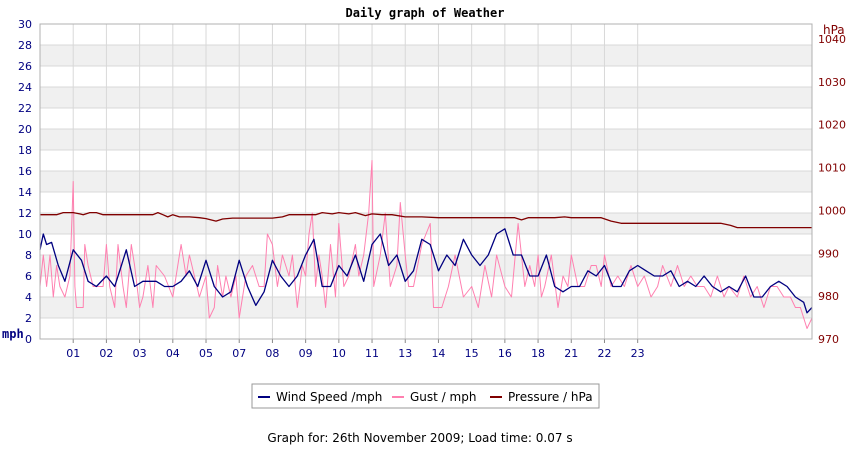 The width and height of the screenshot is (850, 450). Describe the element at coordinates (828, 339) in the screenshot. I see `right-tick-label: 970` at that location.